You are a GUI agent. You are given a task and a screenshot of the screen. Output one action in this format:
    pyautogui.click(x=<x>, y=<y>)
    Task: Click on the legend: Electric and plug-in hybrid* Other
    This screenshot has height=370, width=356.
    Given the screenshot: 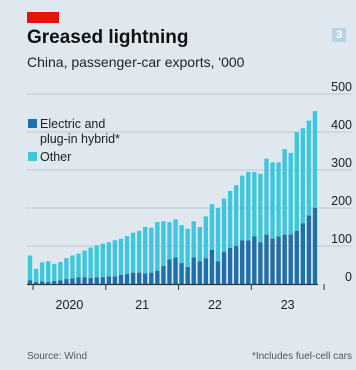 What is the action you would take?
    pyautogui.click(x=74, y=140)
    